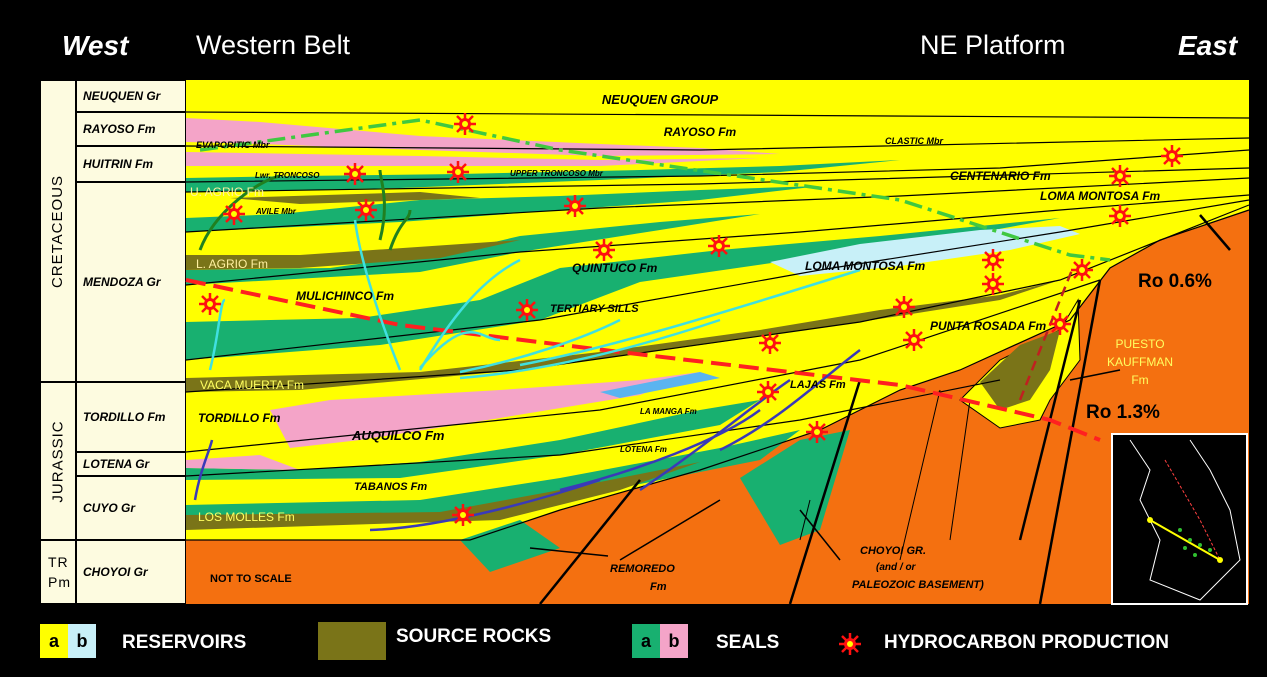 Image resolution: width=1267 pixels, height=677 pixels. What do you see at coordinates (355, 198) in the screenshot?
I see `avile-source` at bounding box center [355, 198].